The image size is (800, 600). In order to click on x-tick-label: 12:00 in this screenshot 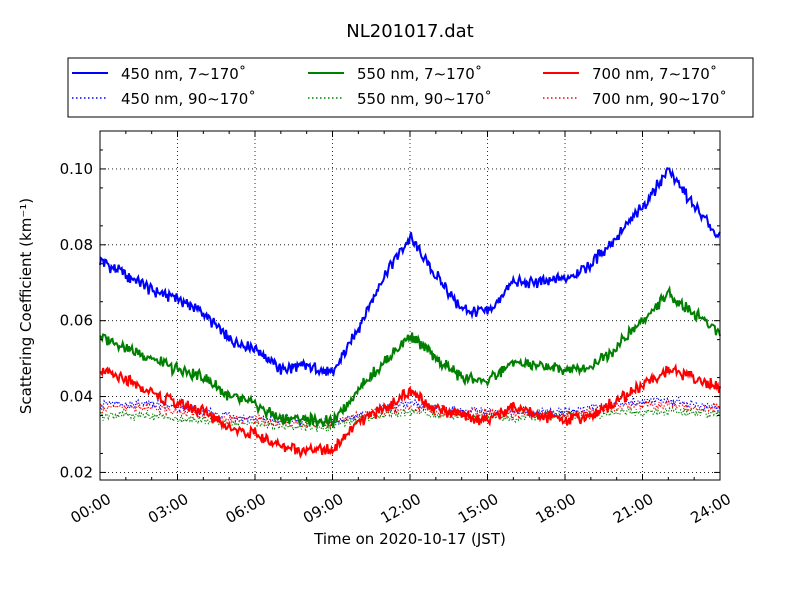, I will do `click(401, 508)`.